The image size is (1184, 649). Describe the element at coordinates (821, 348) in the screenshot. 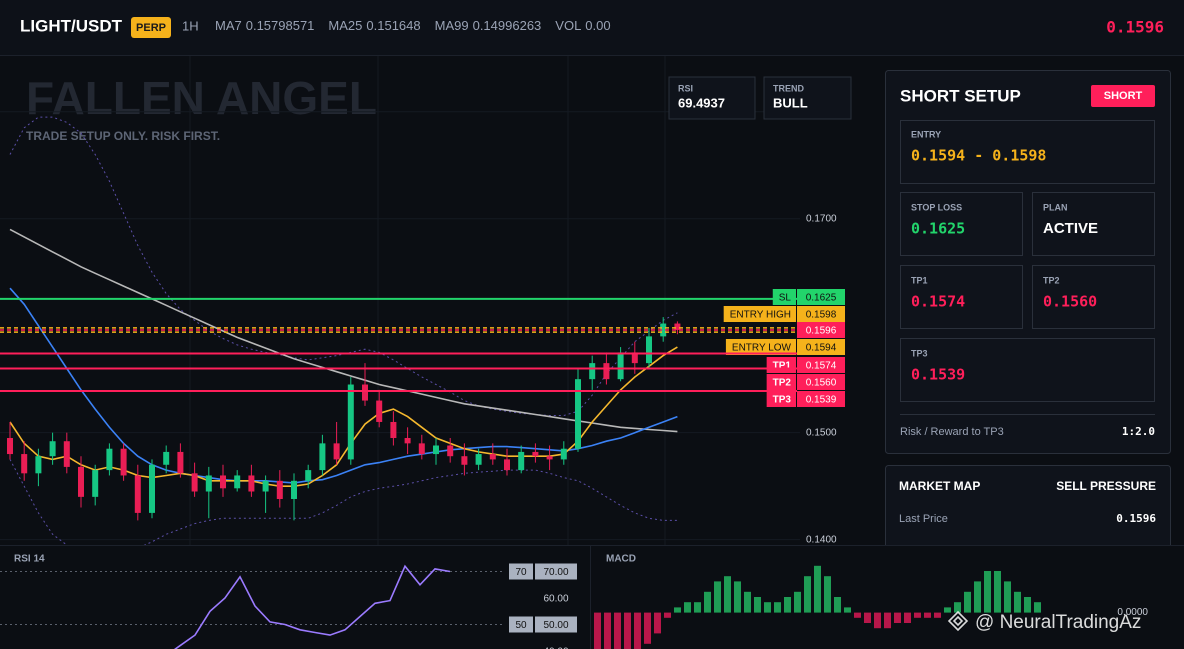

I see `level-price: 0.1594` at that location.